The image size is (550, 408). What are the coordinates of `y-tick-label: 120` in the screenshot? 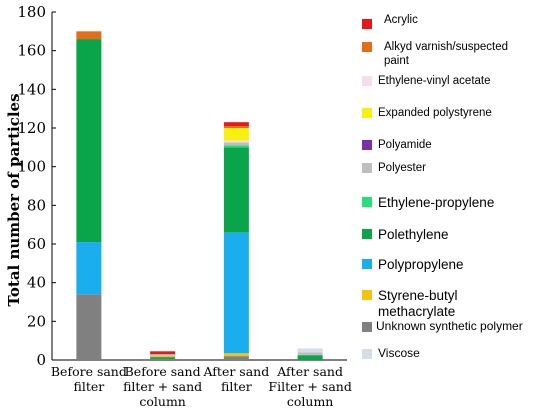 It's located at (31, 128).